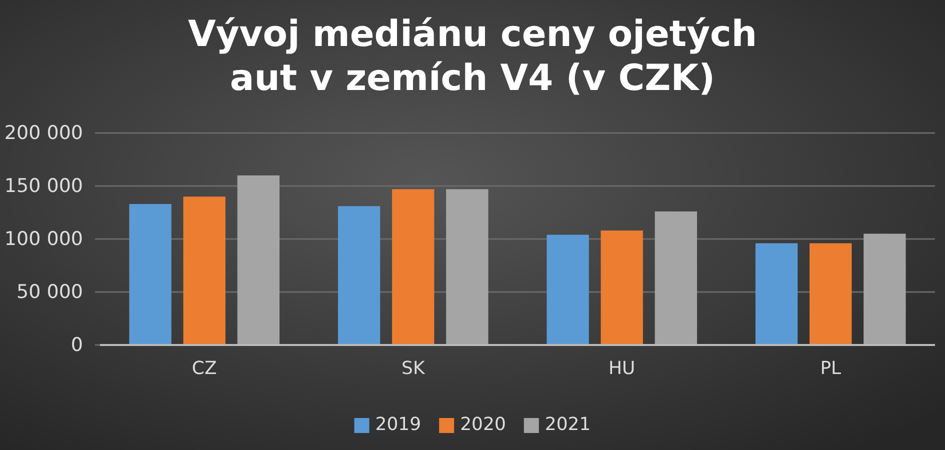  I want to click on x-tick-label: HU, so click(622, 368).